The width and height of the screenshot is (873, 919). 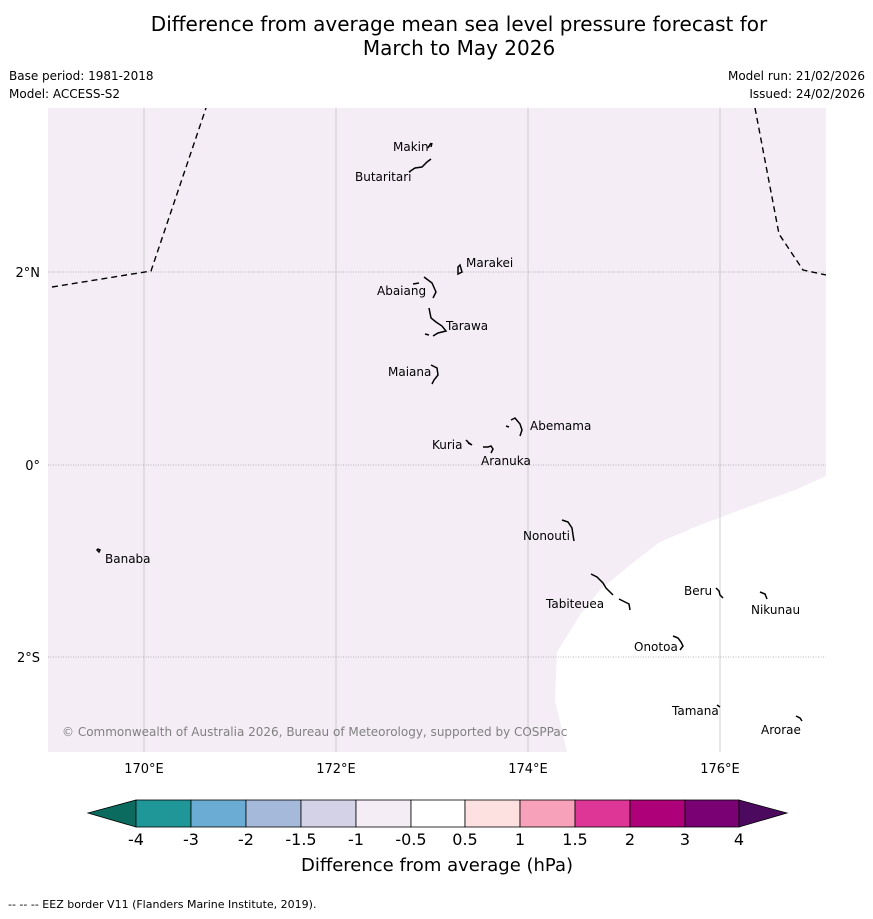 What do you see at coordinates (610, 592) in the screenshot?
I see `island-tabiteuea` at bounding box center [610, 592].